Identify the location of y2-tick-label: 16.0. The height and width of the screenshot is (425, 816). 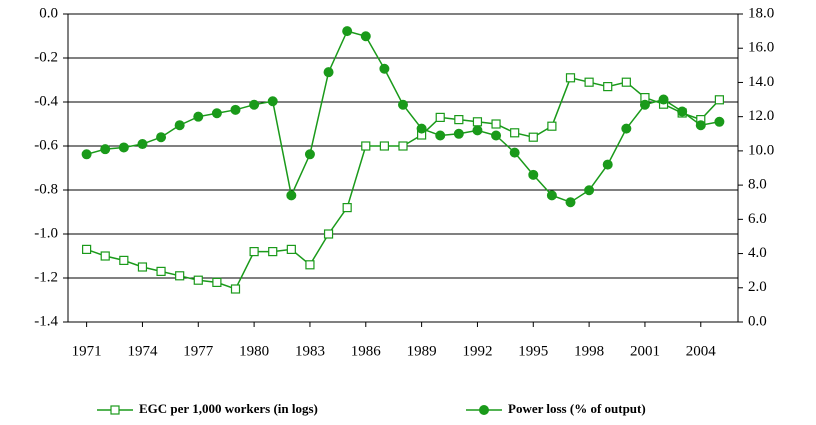
(761, 48).